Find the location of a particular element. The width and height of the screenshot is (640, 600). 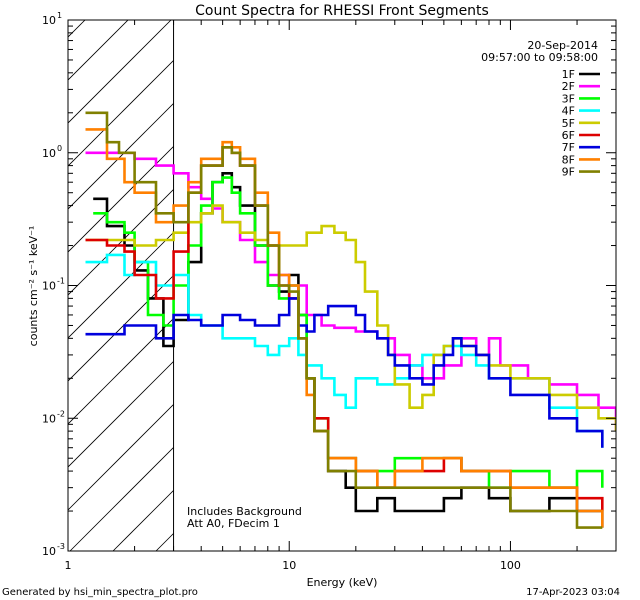

chart-title: Count Spectra for RHESSI Front Segments is located at coordinates (342, 11).